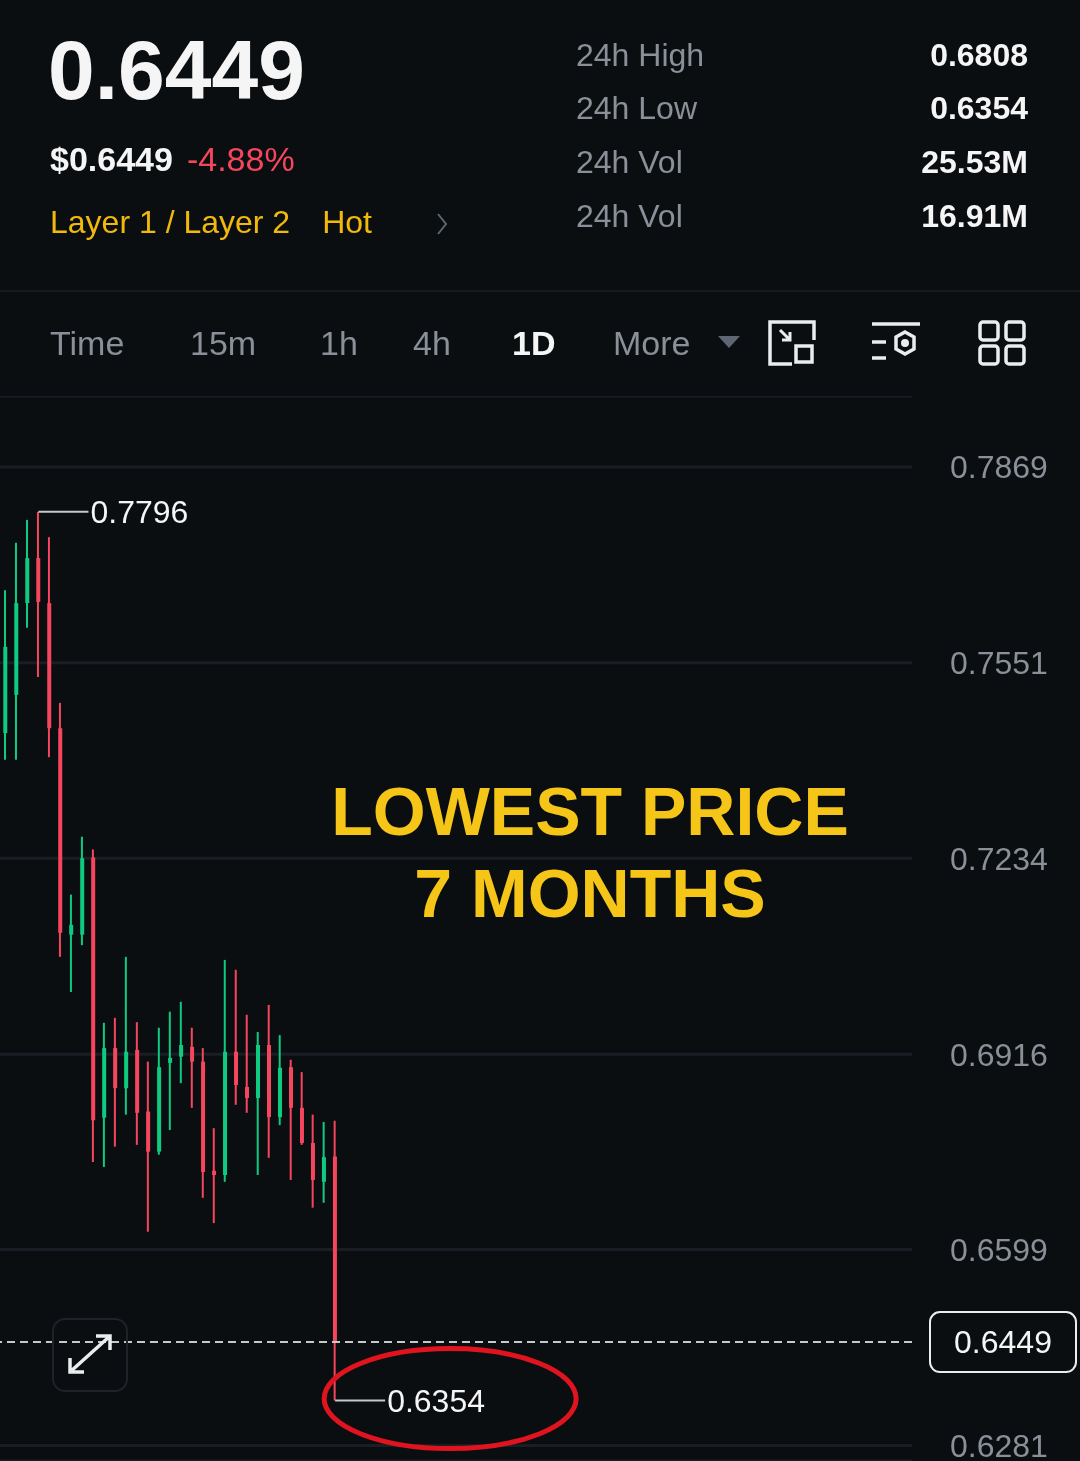  Describe the element at coordinates (87, 343) in the screenshot. I see `text: Time` at that location.